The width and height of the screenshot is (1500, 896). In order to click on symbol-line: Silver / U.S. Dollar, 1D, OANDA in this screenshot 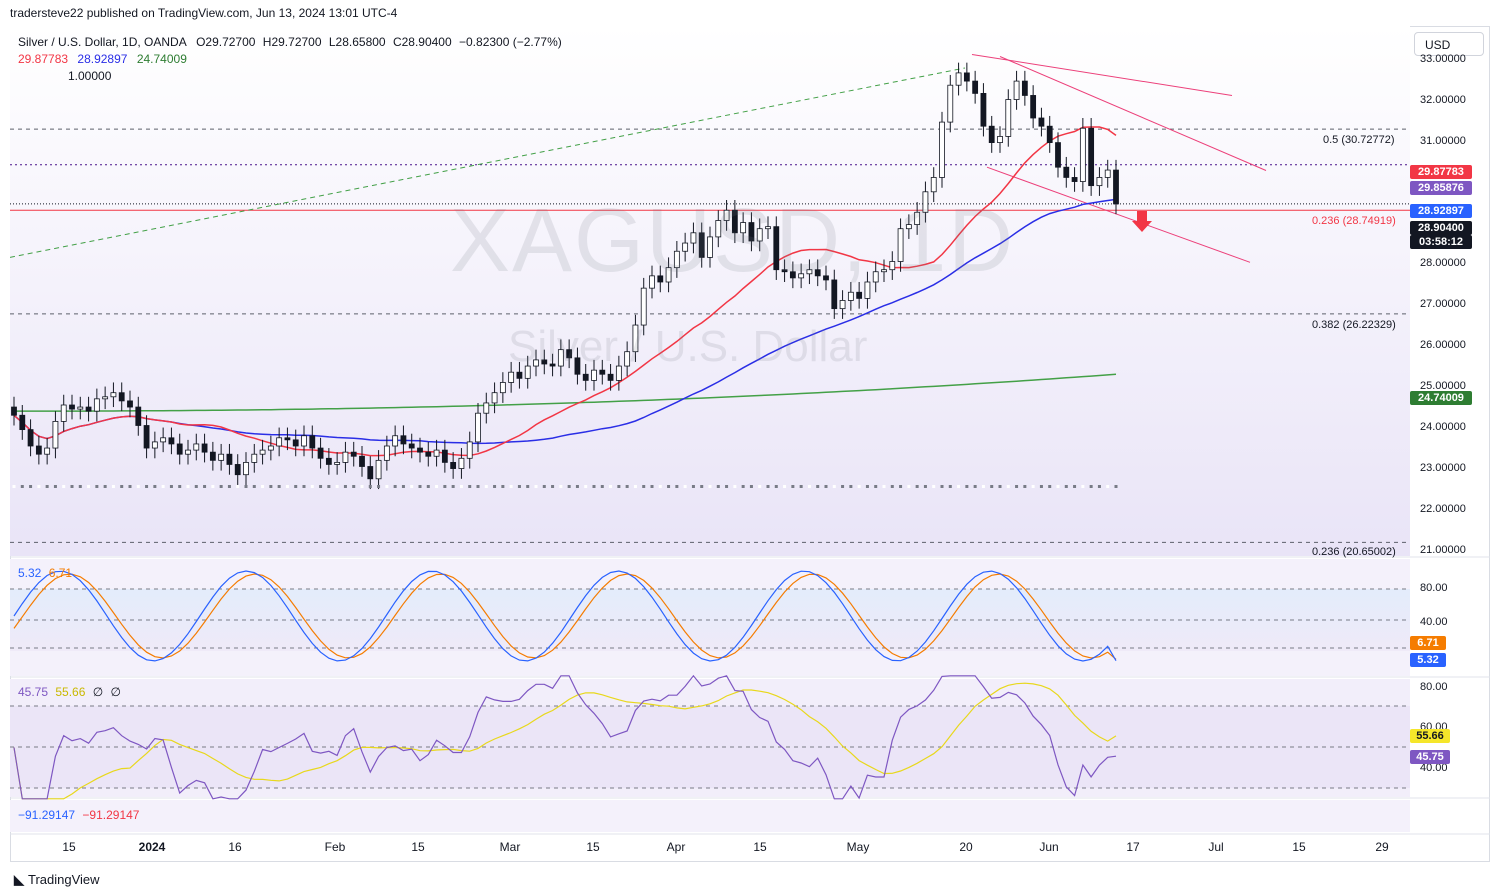, I will do `click(102, 42)`.